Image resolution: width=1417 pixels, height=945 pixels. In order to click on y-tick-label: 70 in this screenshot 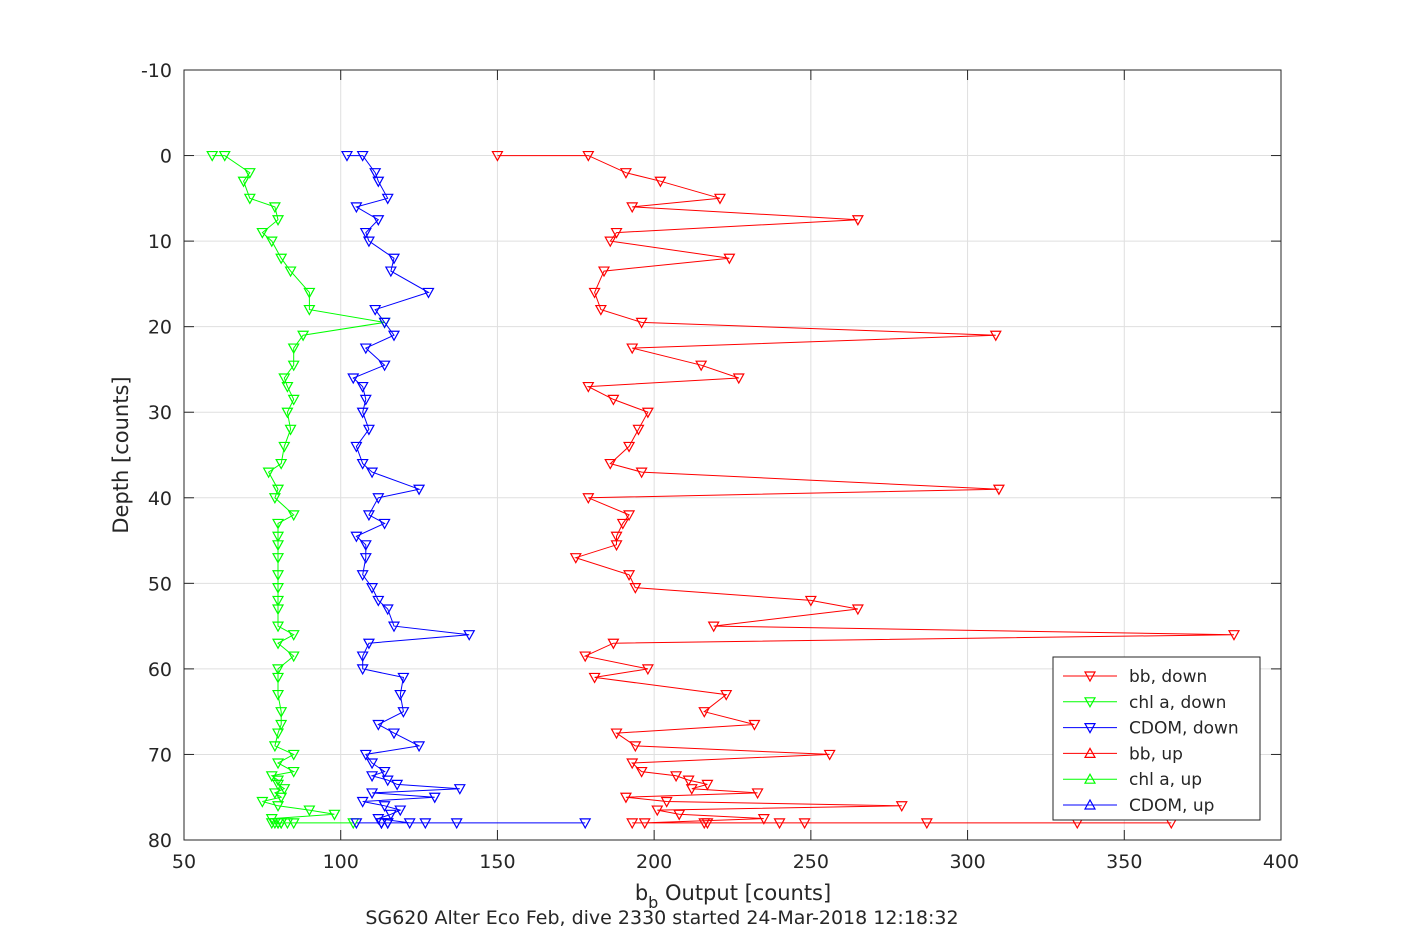, I will do `click(160, 755)`.